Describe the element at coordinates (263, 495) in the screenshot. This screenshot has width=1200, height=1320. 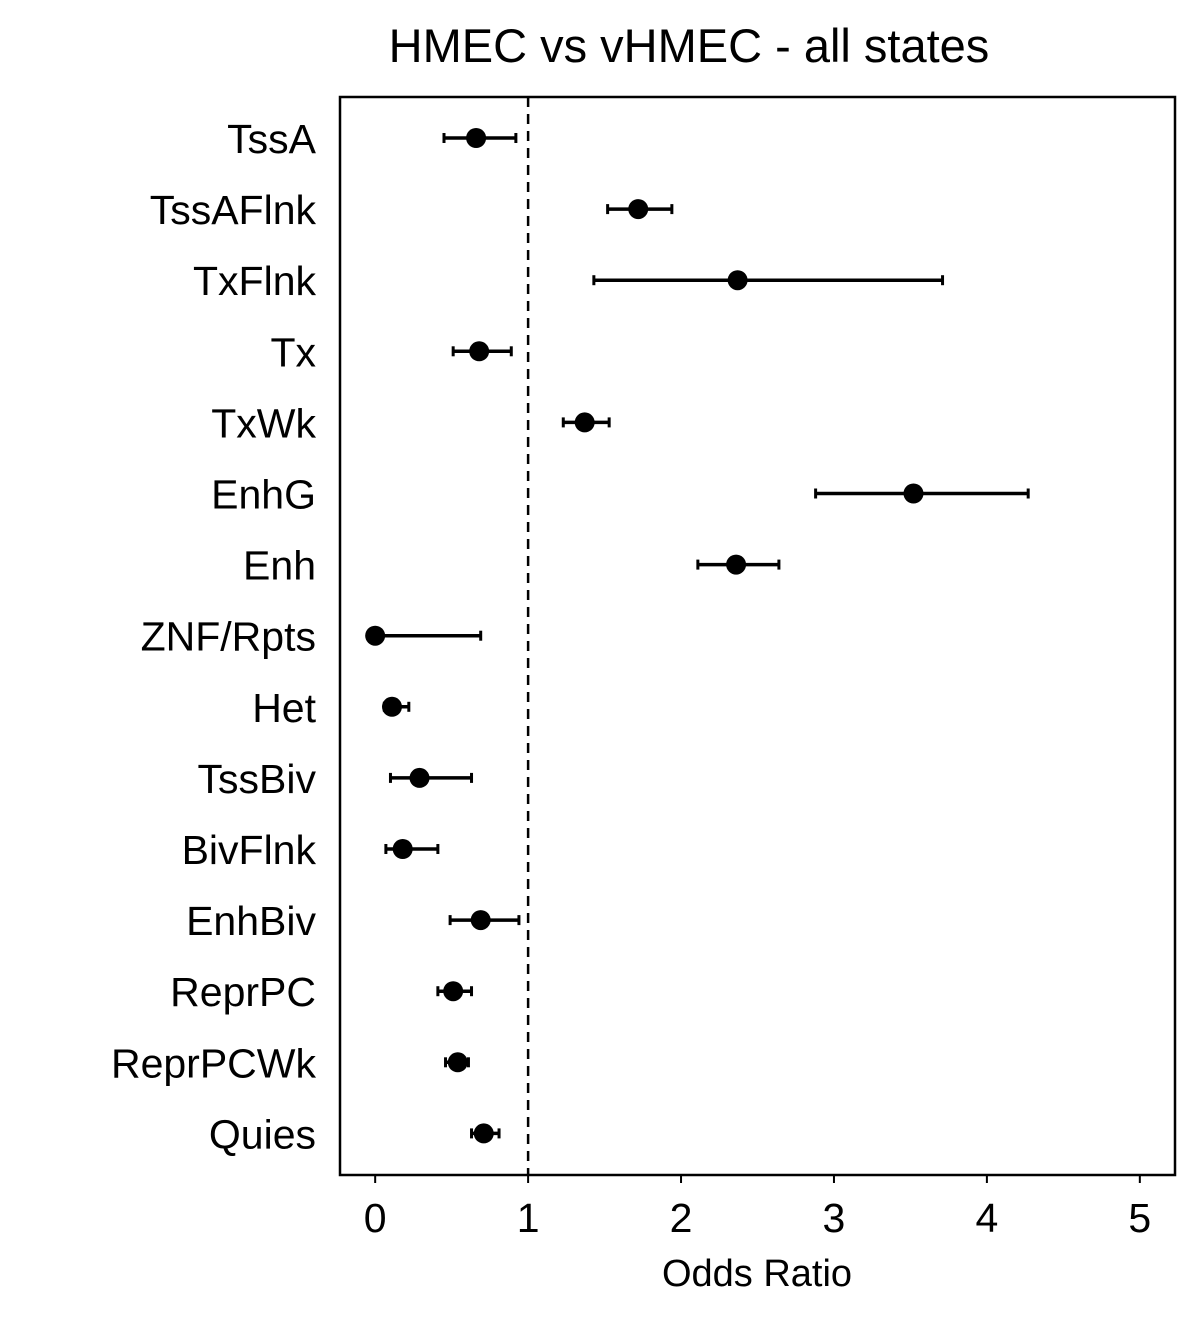
I see `category-label: EnhG` at that location.